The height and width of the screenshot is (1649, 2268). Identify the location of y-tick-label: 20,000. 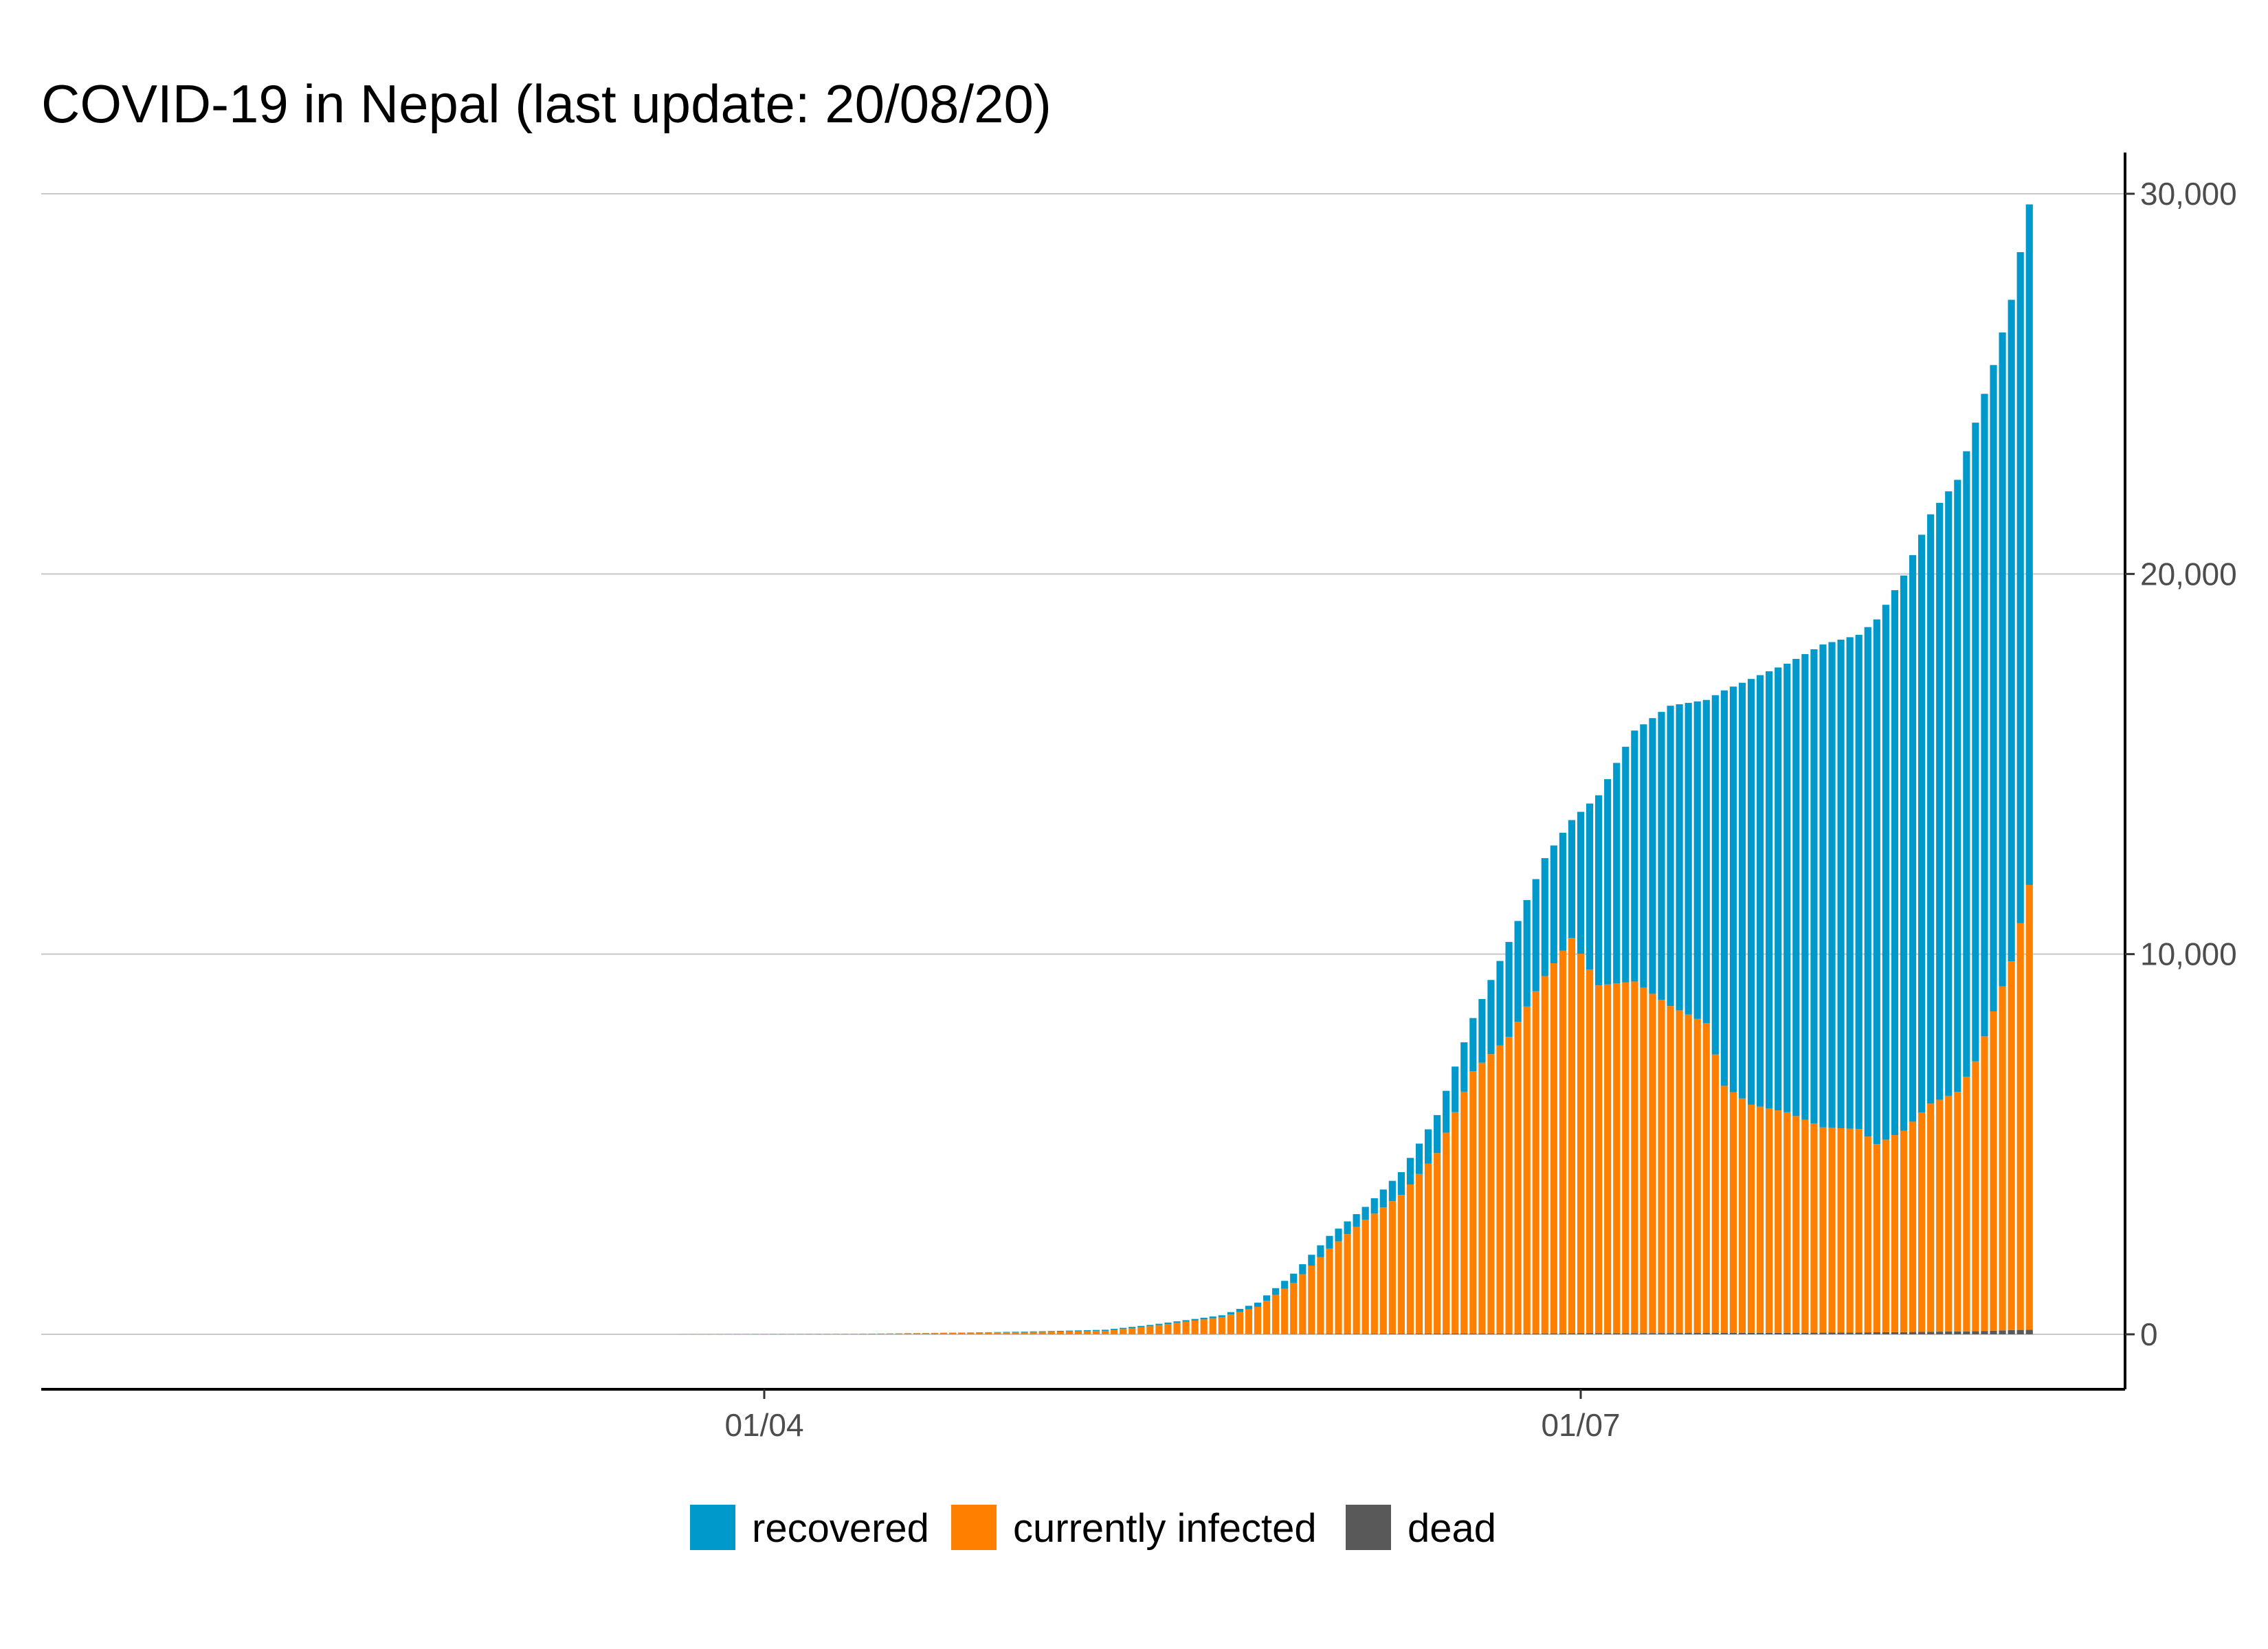
(2188, 574).